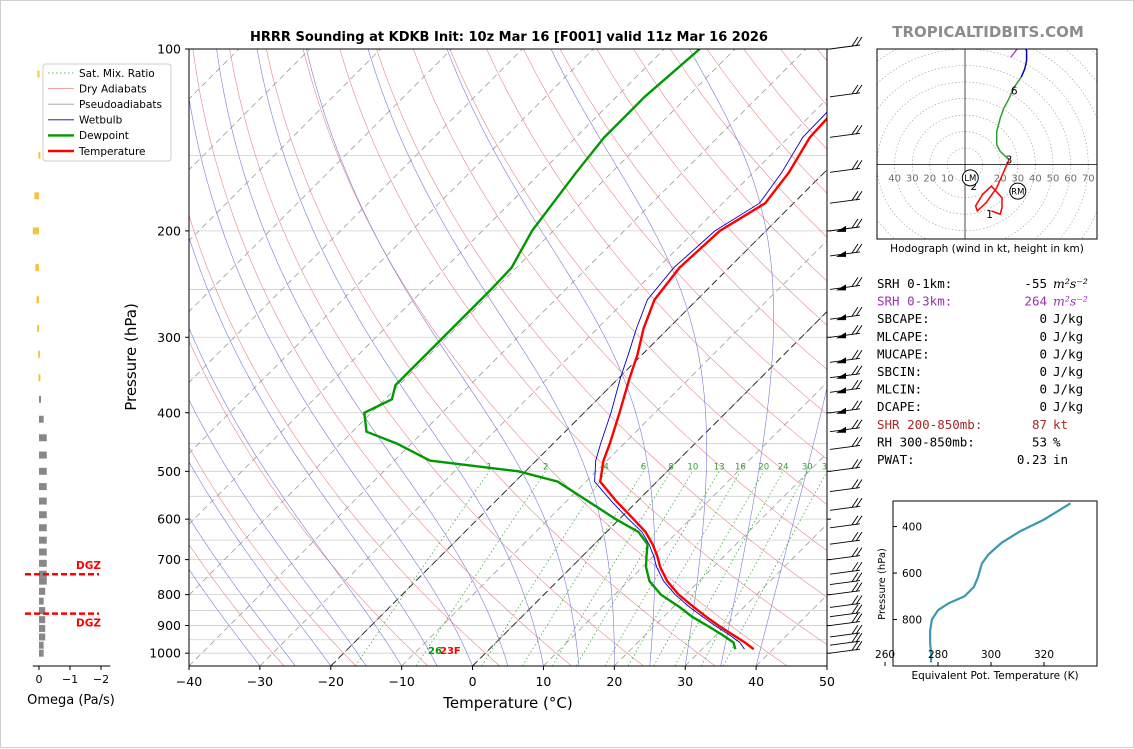  I want to click on mixing-ratio-label: 13, so click(719, 467).